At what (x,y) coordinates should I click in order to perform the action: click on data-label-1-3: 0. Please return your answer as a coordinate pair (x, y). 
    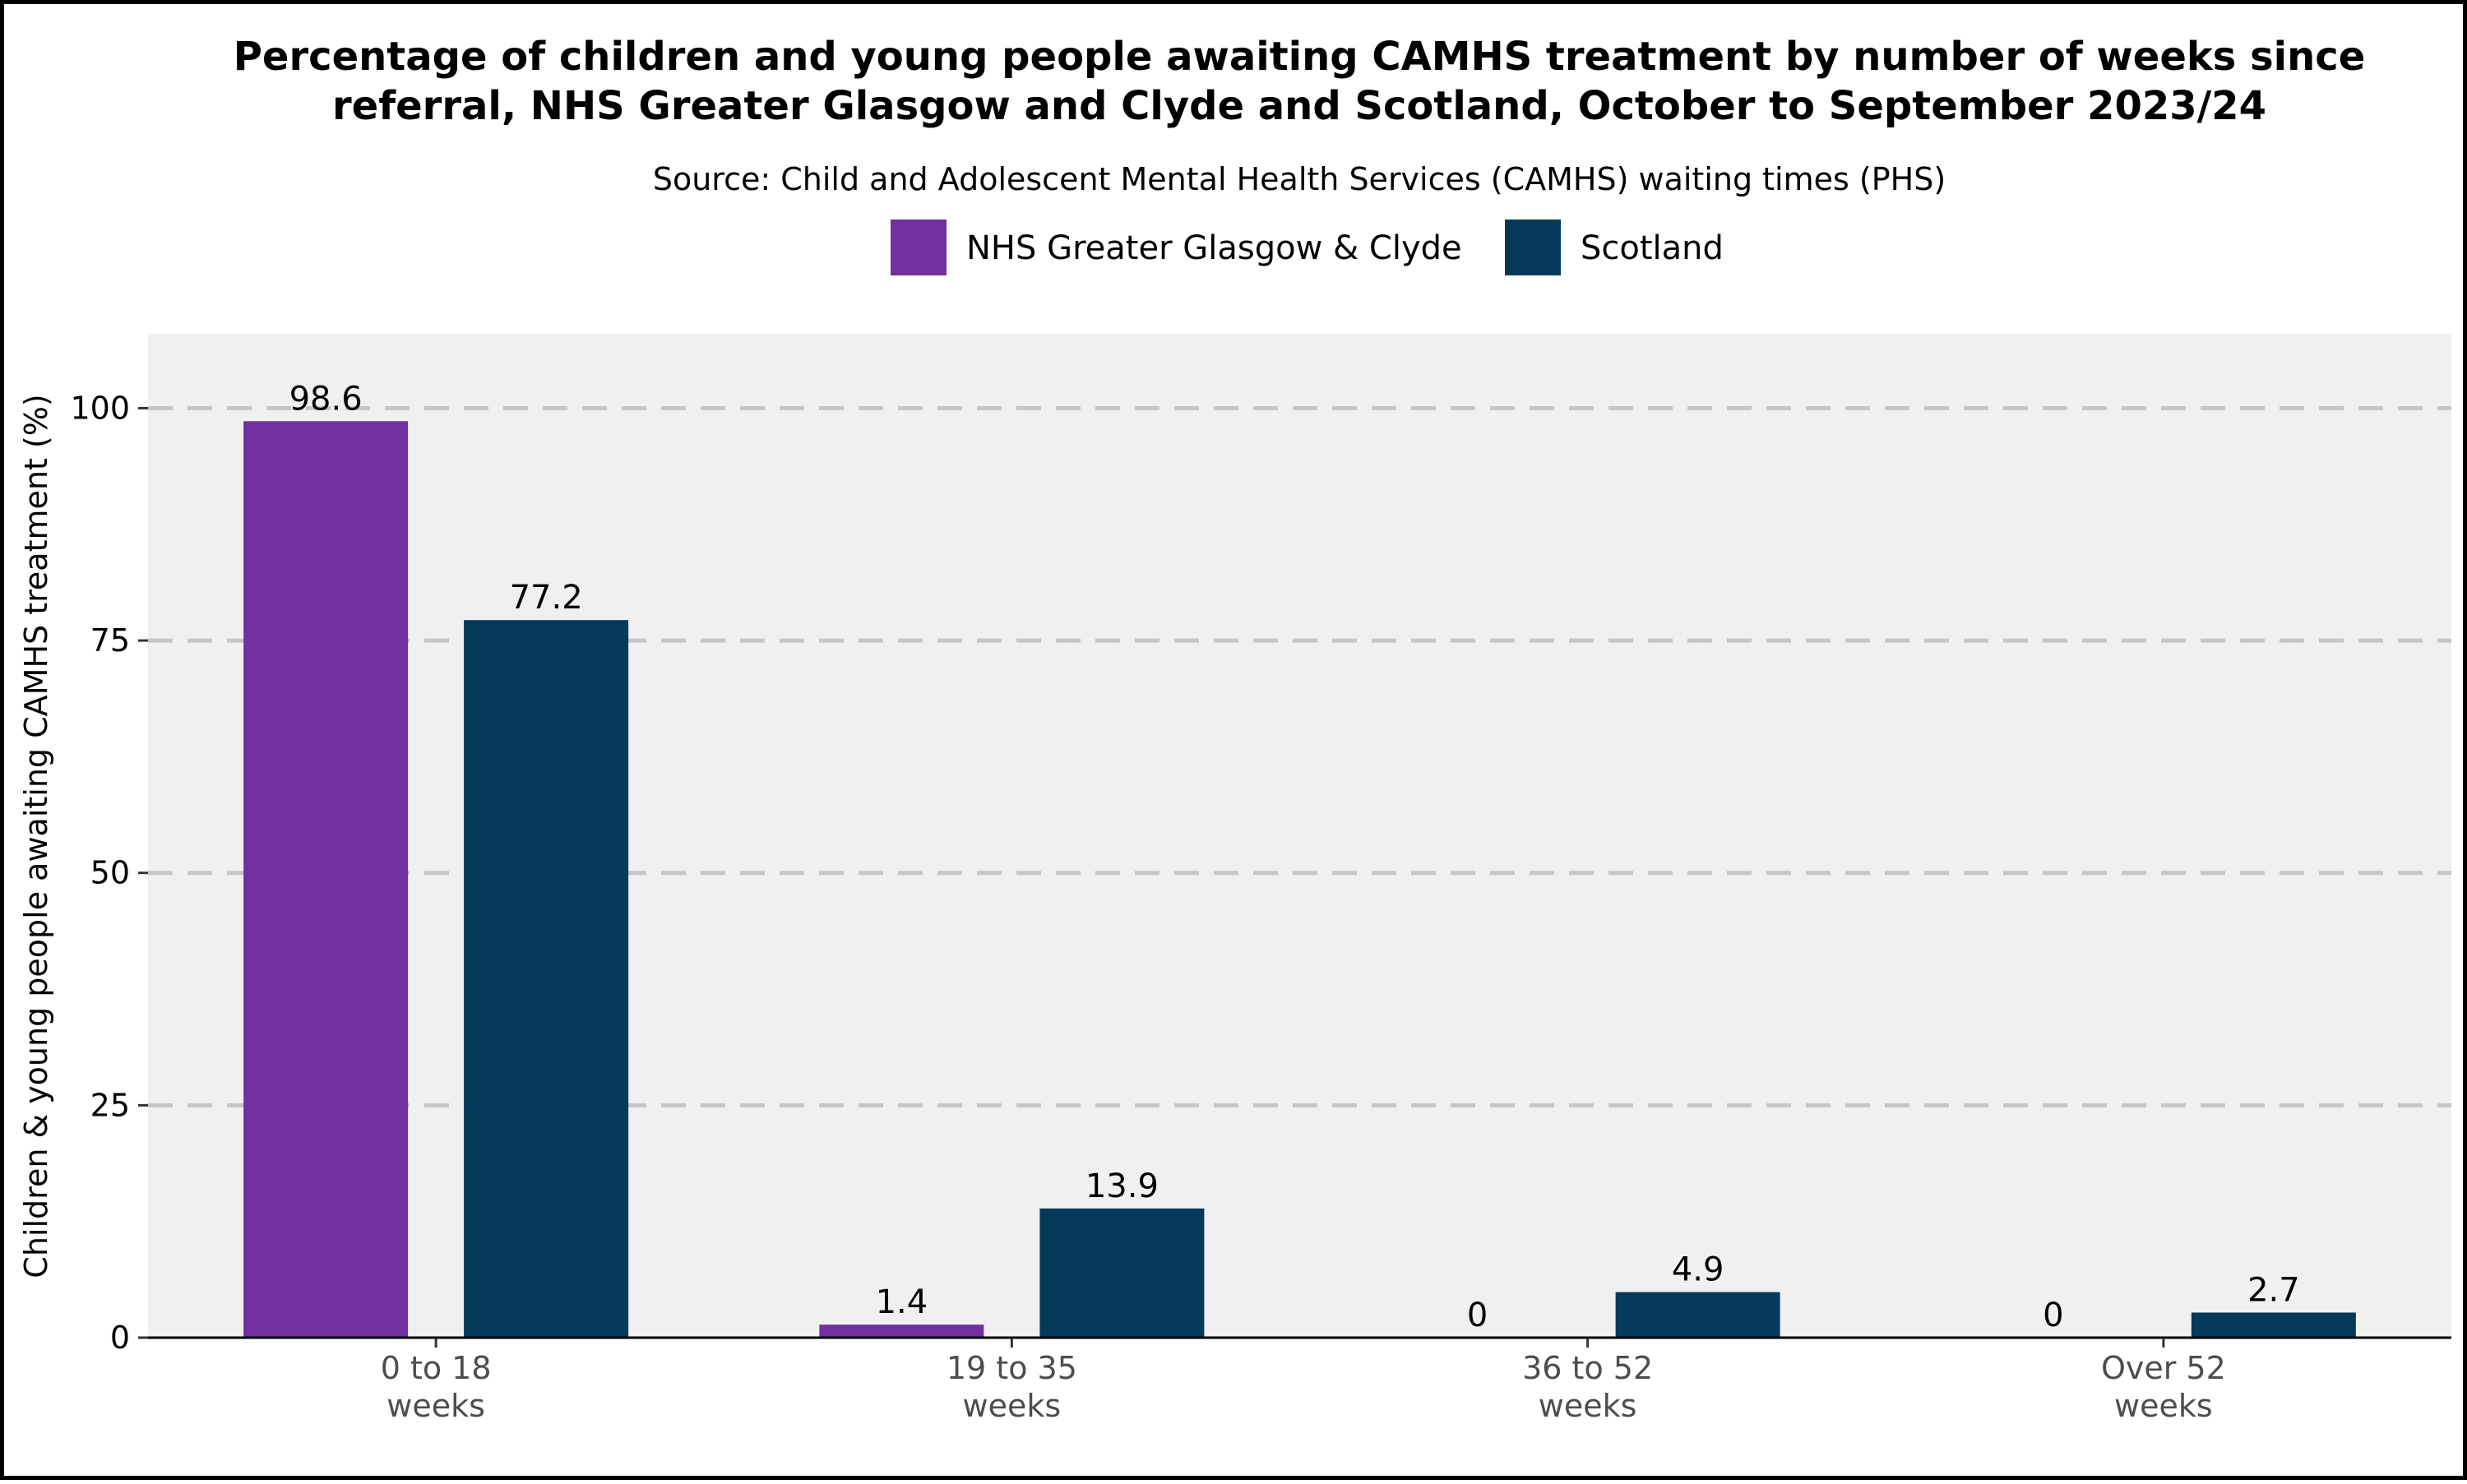
    Looking at the image, I should click on (1478, 1315).